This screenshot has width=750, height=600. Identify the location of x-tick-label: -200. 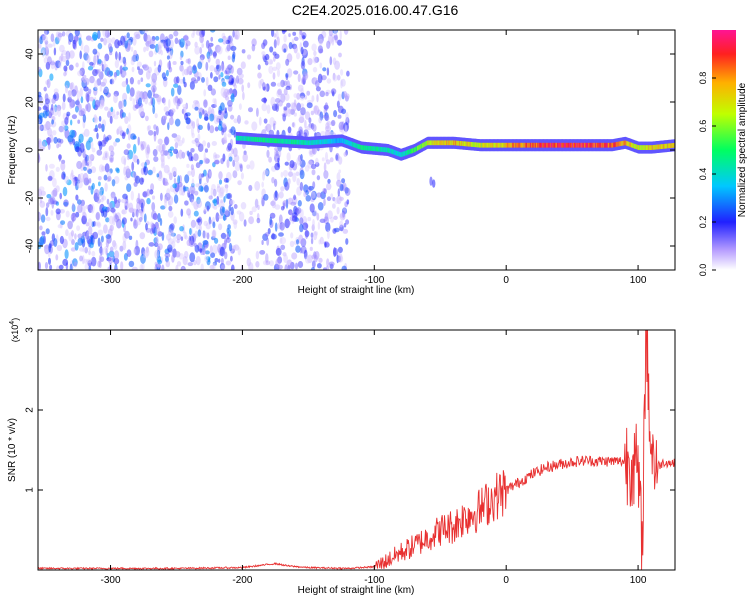
(242, 580).